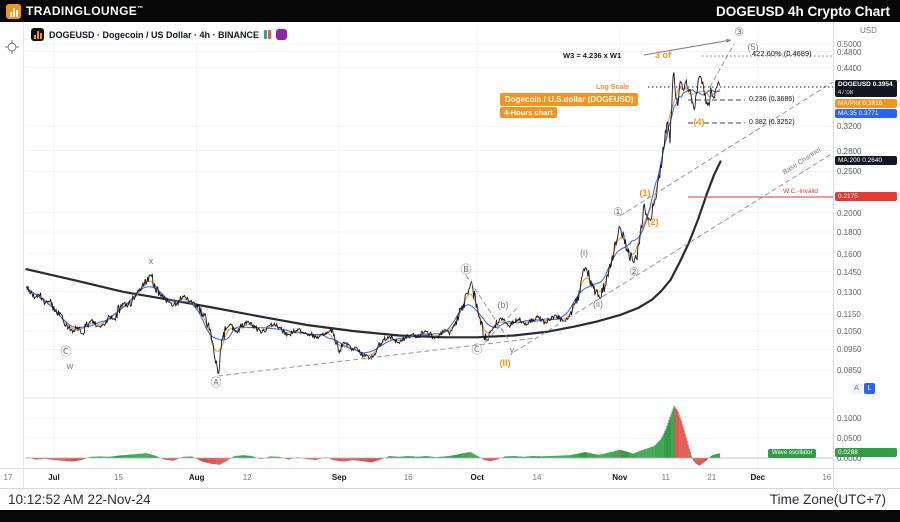 Image resolution: width=900 pixels, height=522 pixels. What do you see at coordinates (802, 11) in the screenshot?
I see `page-title: DOGEUSD 4h Crypto Chart` at bounding box center [802, 11].